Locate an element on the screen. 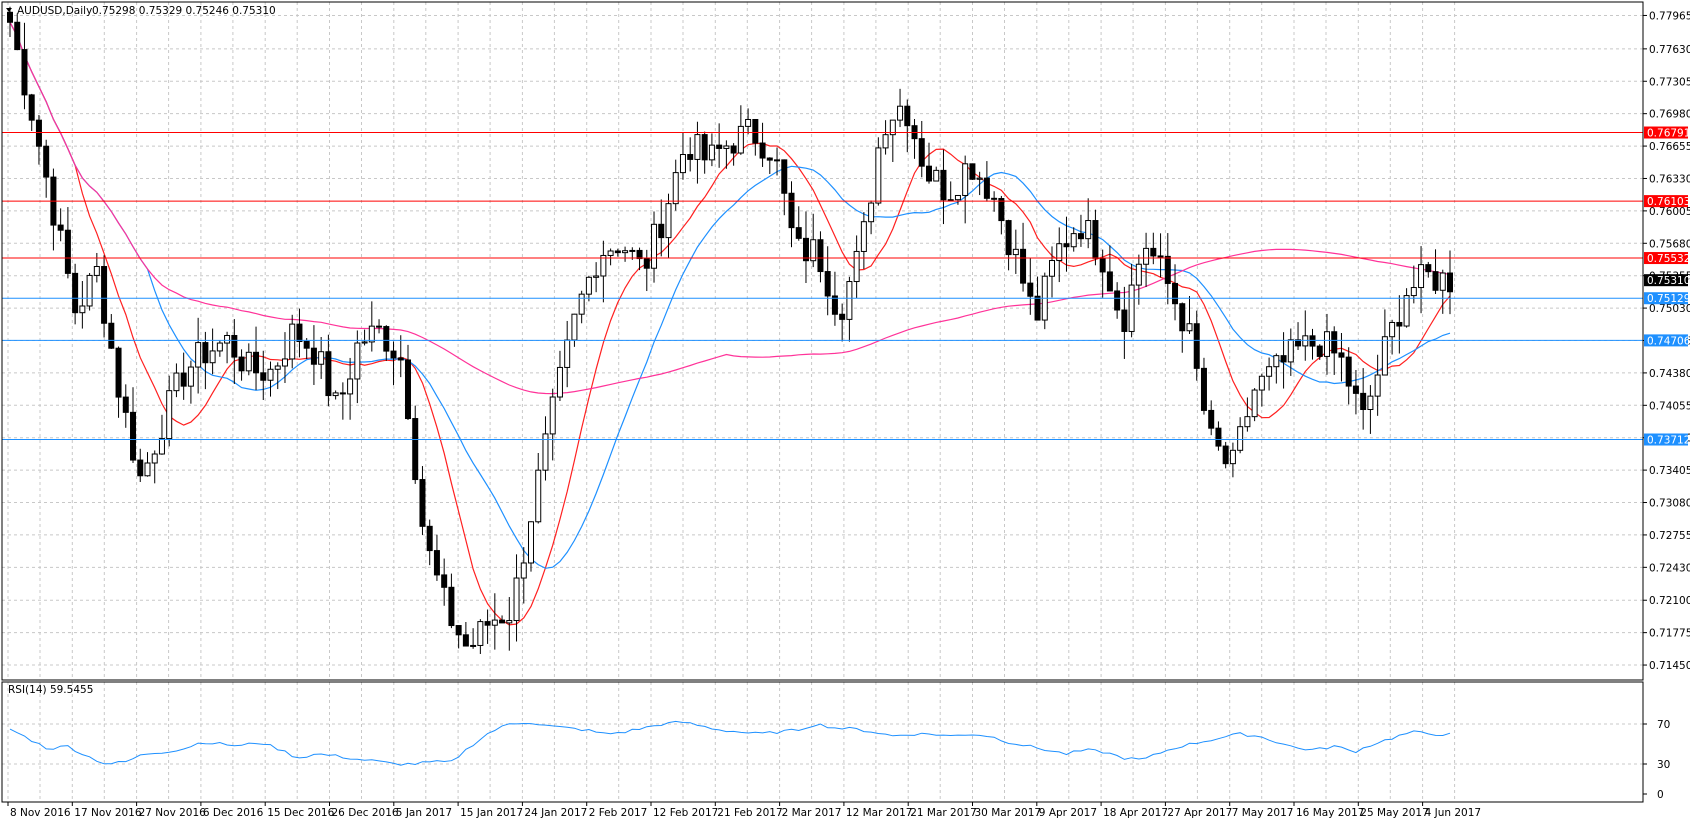 The width and height of the screenshot is (1690, 820). x-tick-label: 2 Feb 2017 is located at coordinates (618, 813).